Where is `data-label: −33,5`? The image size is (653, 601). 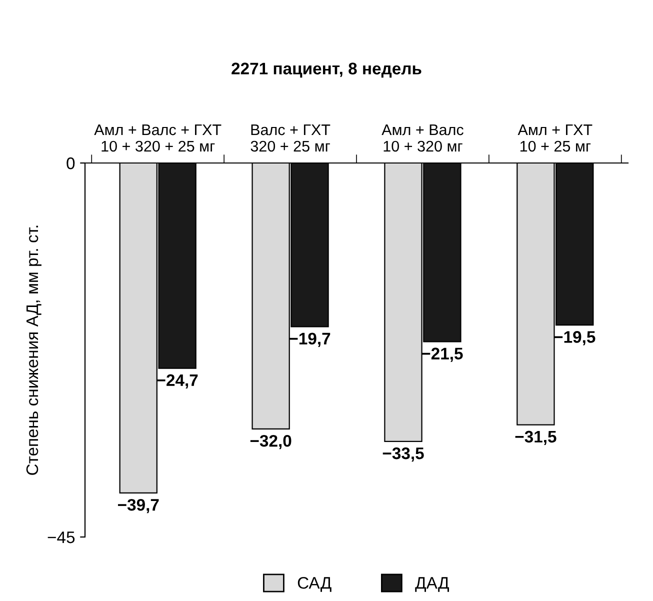 data-label: −33,5 is located at coordinates (403, 454).